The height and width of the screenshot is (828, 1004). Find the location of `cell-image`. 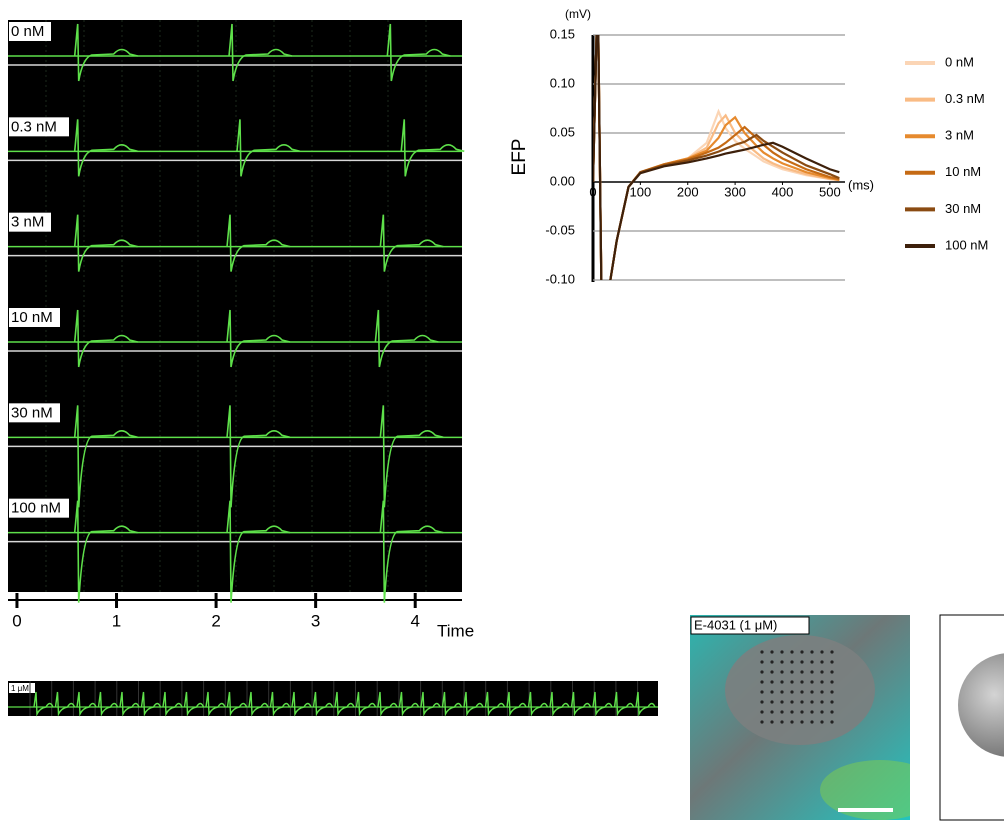

cell-image is located at coordinates (800, 717).